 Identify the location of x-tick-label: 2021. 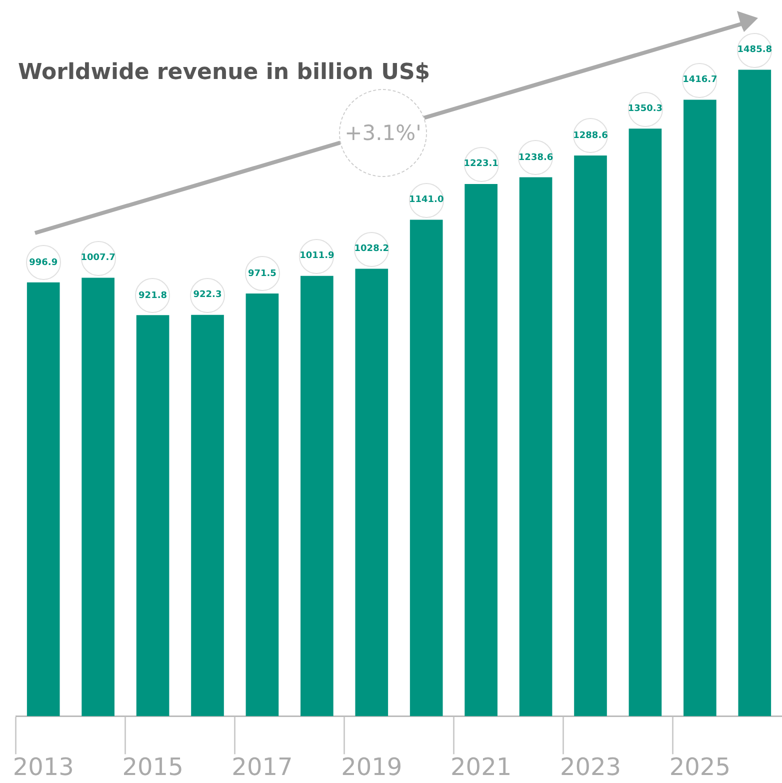
(481, 766).